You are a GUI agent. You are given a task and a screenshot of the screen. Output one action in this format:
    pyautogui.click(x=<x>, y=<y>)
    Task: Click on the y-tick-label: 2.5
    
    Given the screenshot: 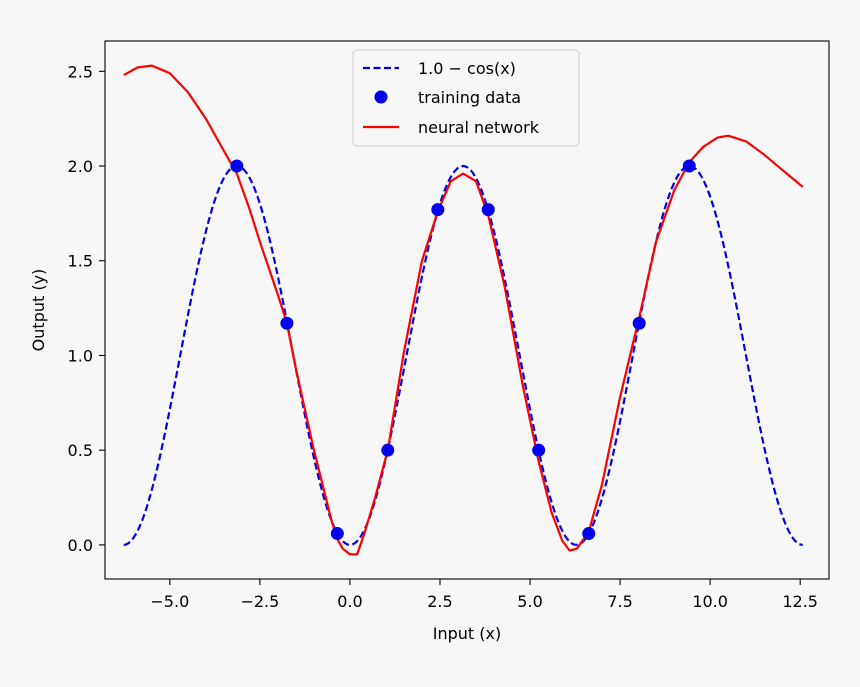 What is the action you would take?
    pyautogui.click(x=80, y=71)
    